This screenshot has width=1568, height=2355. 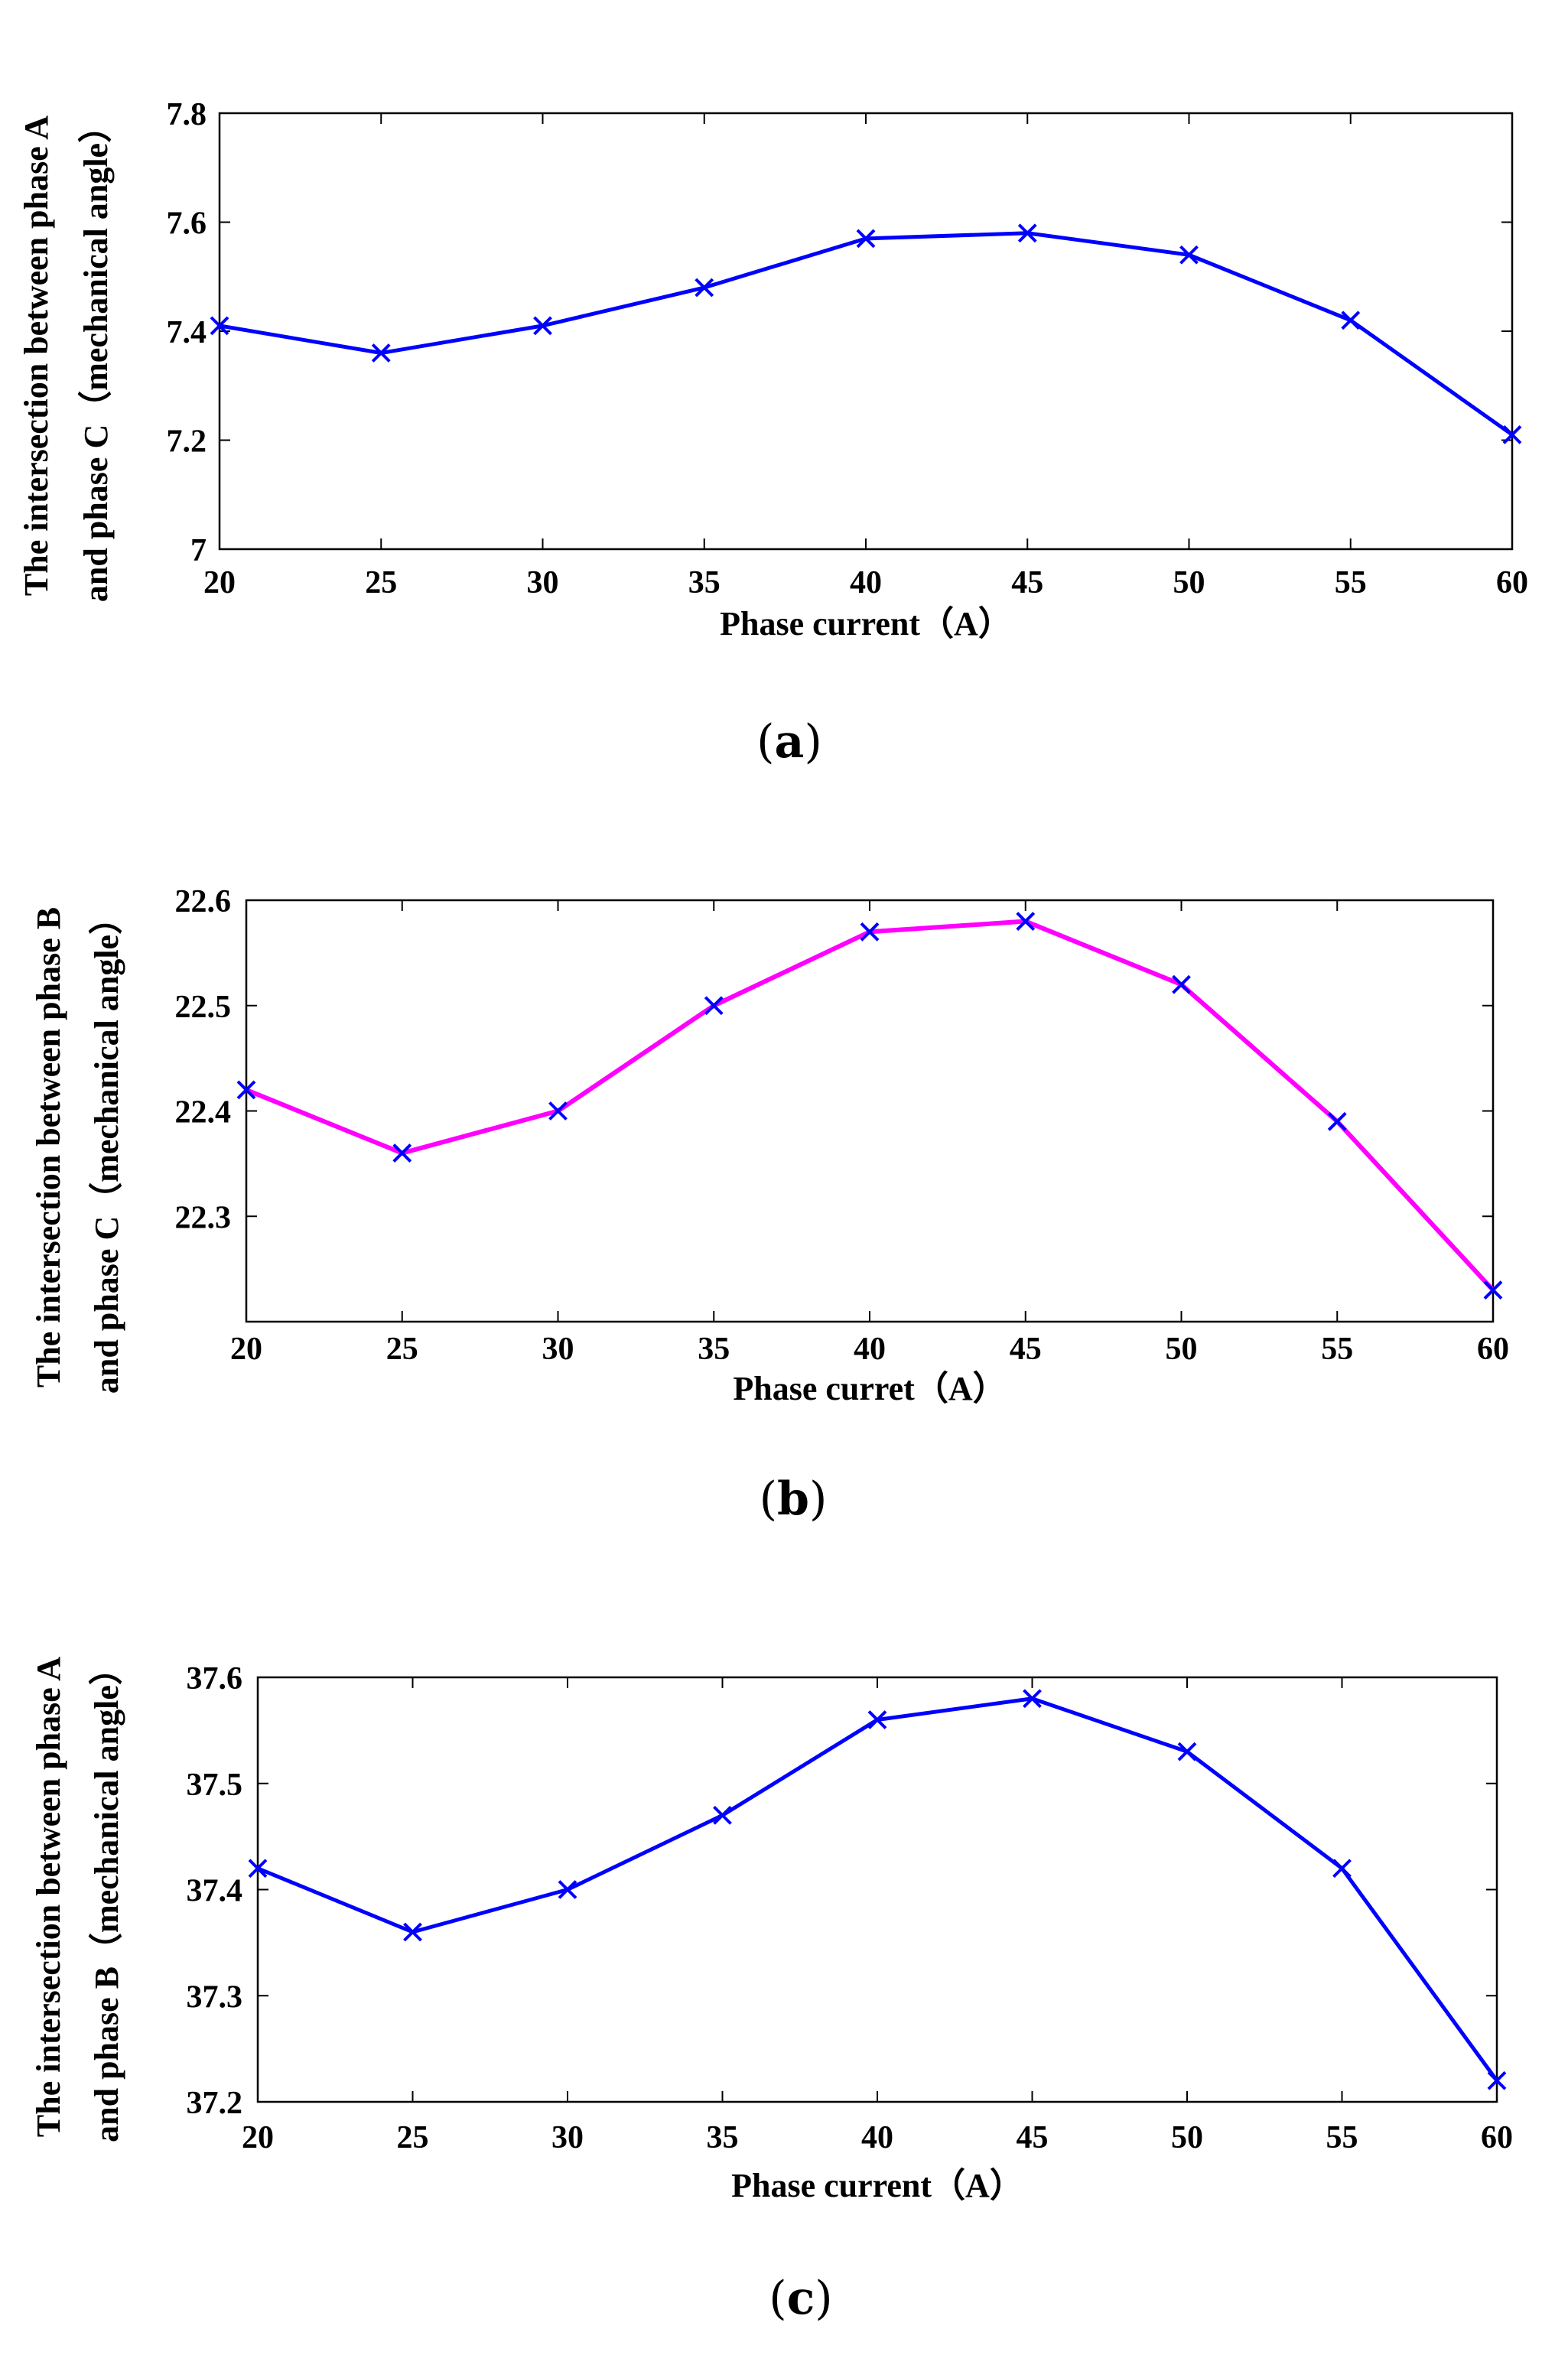 What do you see at coordinates (204, 901) in the screenshot?
I see `chart-b-y-tick-label: 22.6` at bounding box center [204, 901].